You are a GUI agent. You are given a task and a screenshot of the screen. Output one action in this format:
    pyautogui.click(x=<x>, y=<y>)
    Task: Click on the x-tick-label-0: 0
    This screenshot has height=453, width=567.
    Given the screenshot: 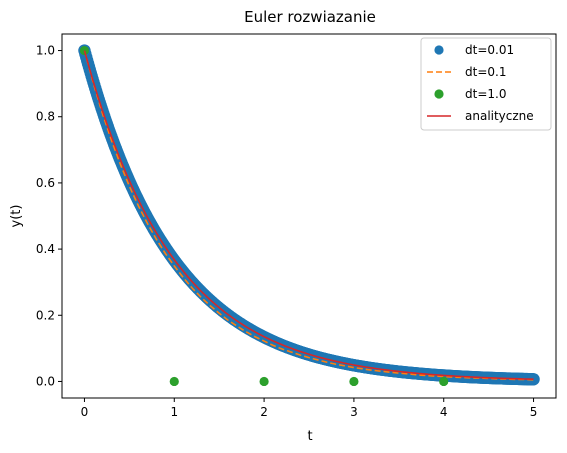 What is the action you would take?
    pyautogui.click(x=85, y=412)
    